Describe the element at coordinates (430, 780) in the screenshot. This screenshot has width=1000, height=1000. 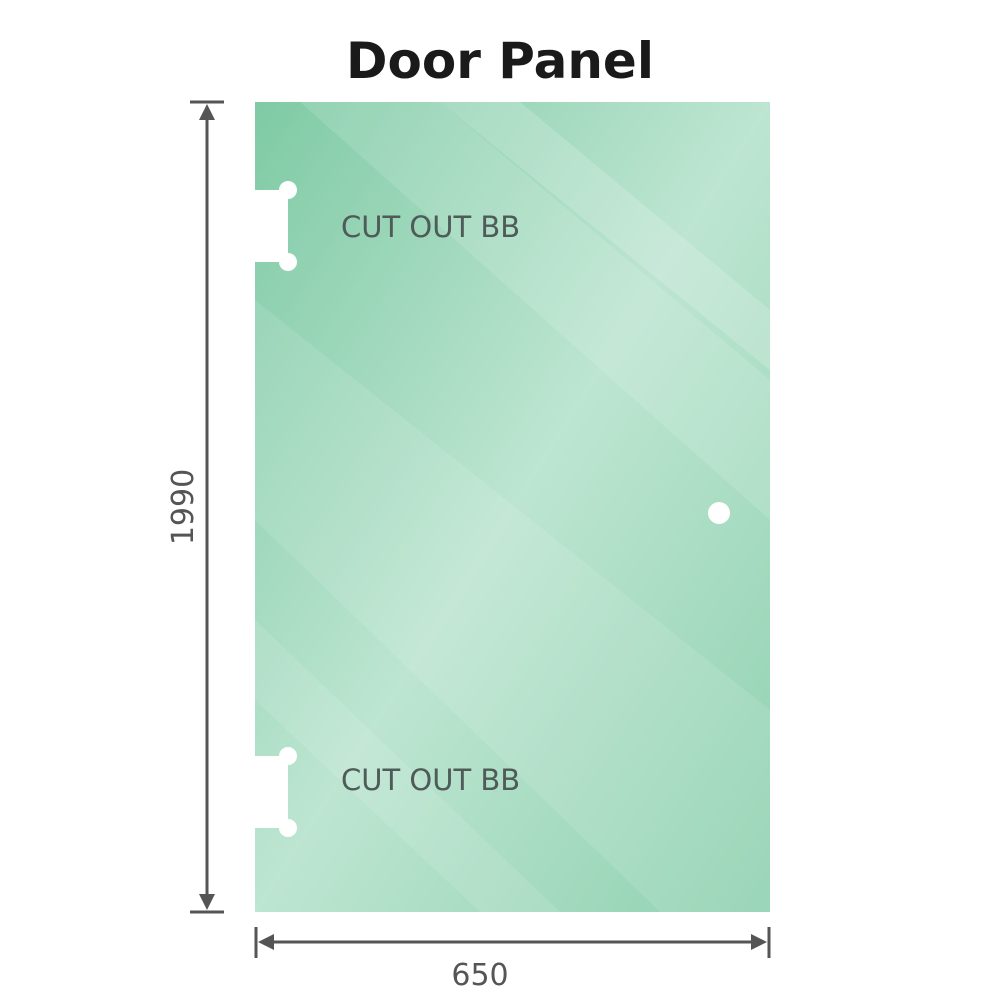
I see `cutout-label-bottom: CUT OUT BB` at that location.